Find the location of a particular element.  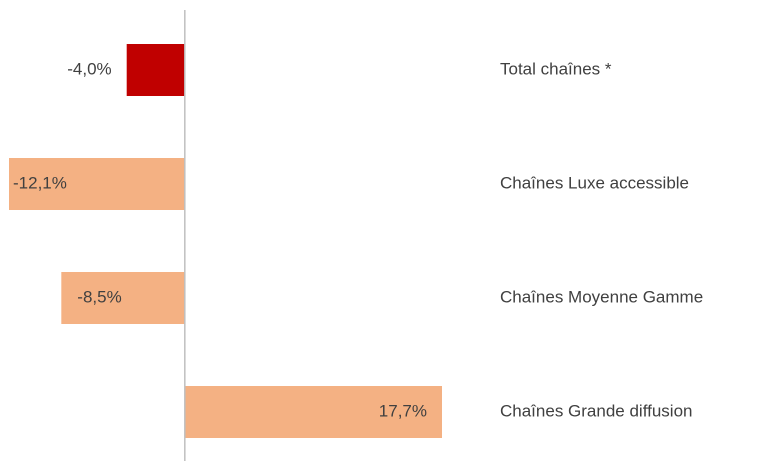

value-label: 17,7% is located at coordinates (403, 410).